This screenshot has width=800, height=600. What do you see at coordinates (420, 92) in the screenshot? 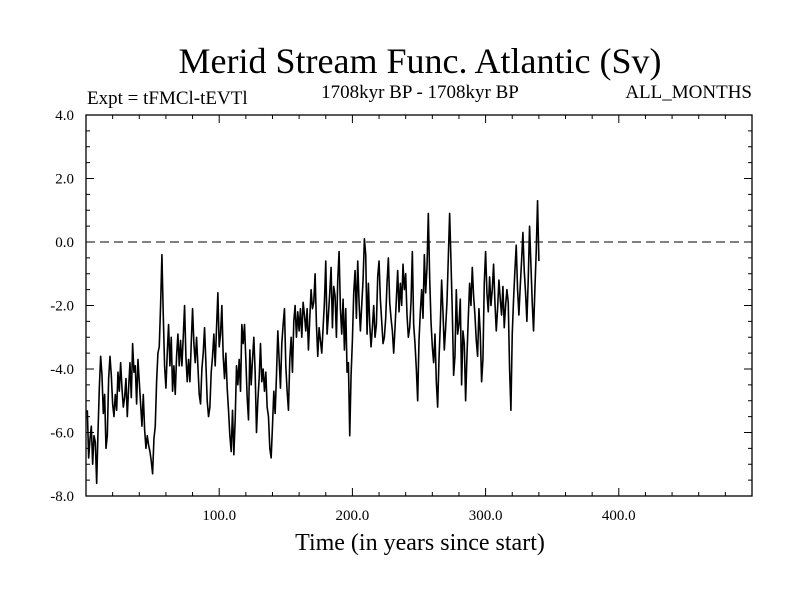
I see `chart-subtitle: 1708kyr BP - 1708kyr BP` at bounding box center [420, 92].